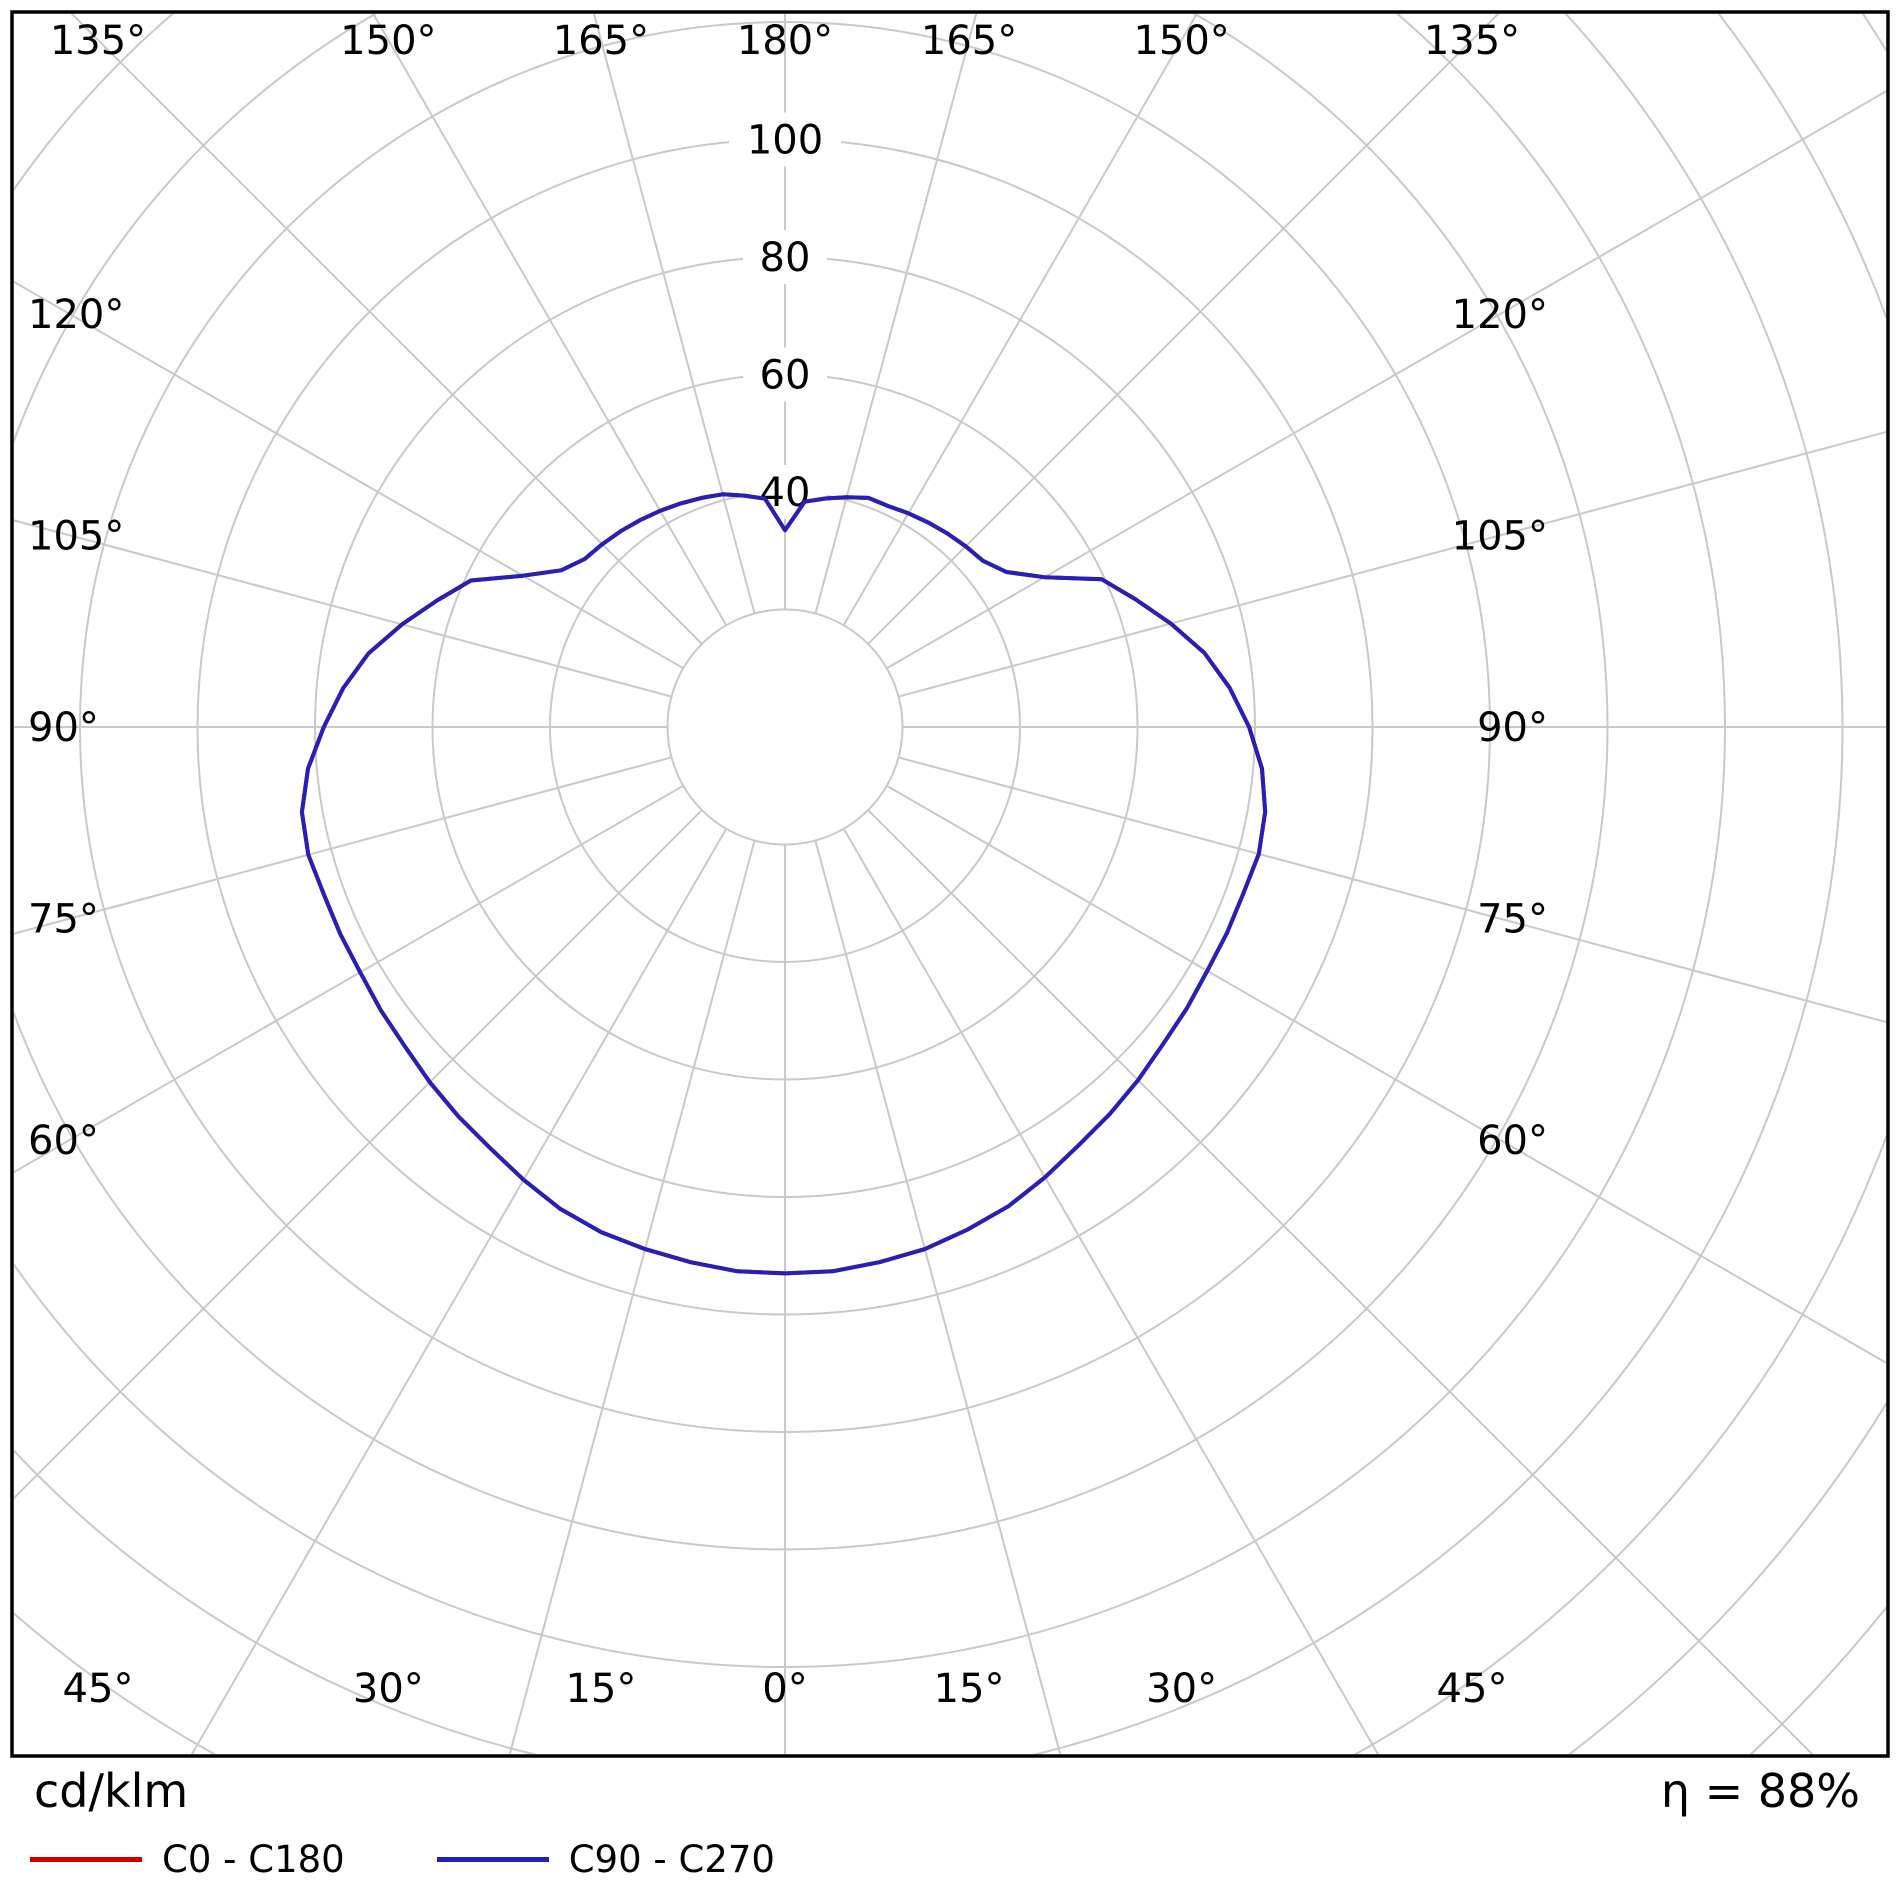  I want to click on legend-label-c0-c180: C0 - C180, so click(253, 1859).